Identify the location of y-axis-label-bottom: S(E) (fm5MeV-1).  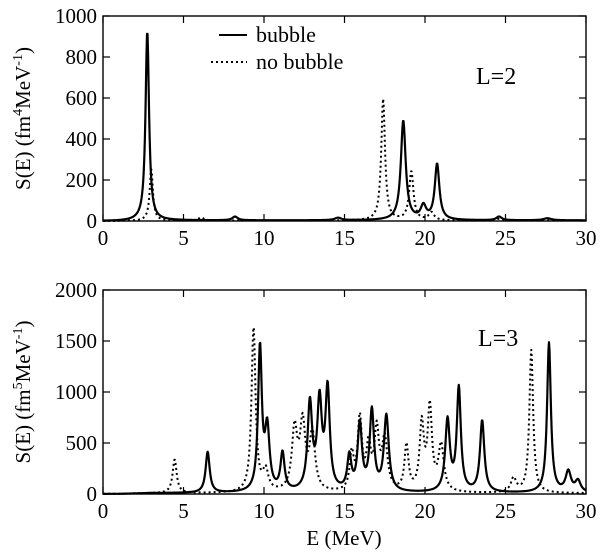
(23, 392).